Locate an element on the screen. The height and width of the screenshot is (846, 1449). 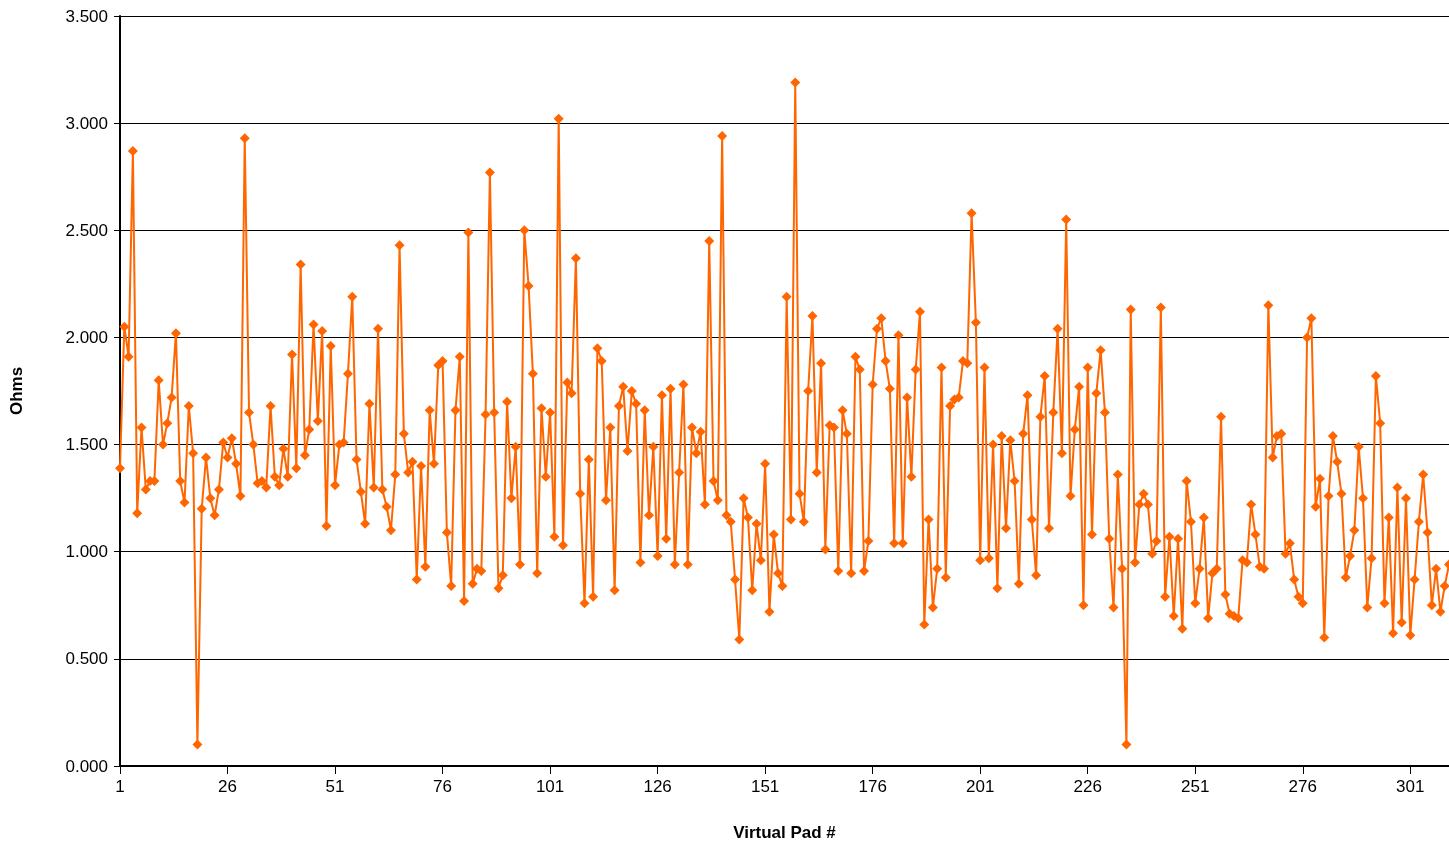
y-tick-label: 1.500 is located at coordinates (86, 445).